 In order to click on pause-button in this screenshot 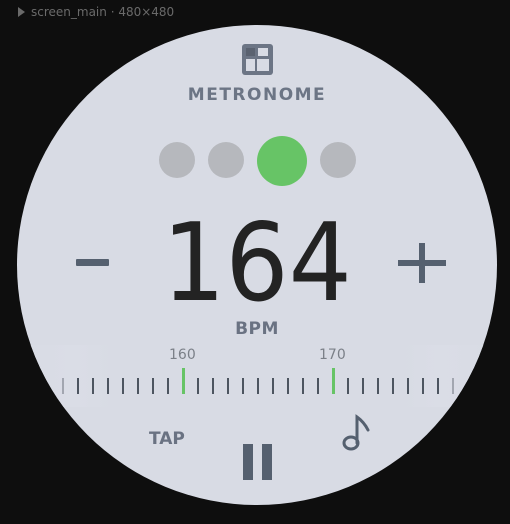, I will do `click(258, 462)`.